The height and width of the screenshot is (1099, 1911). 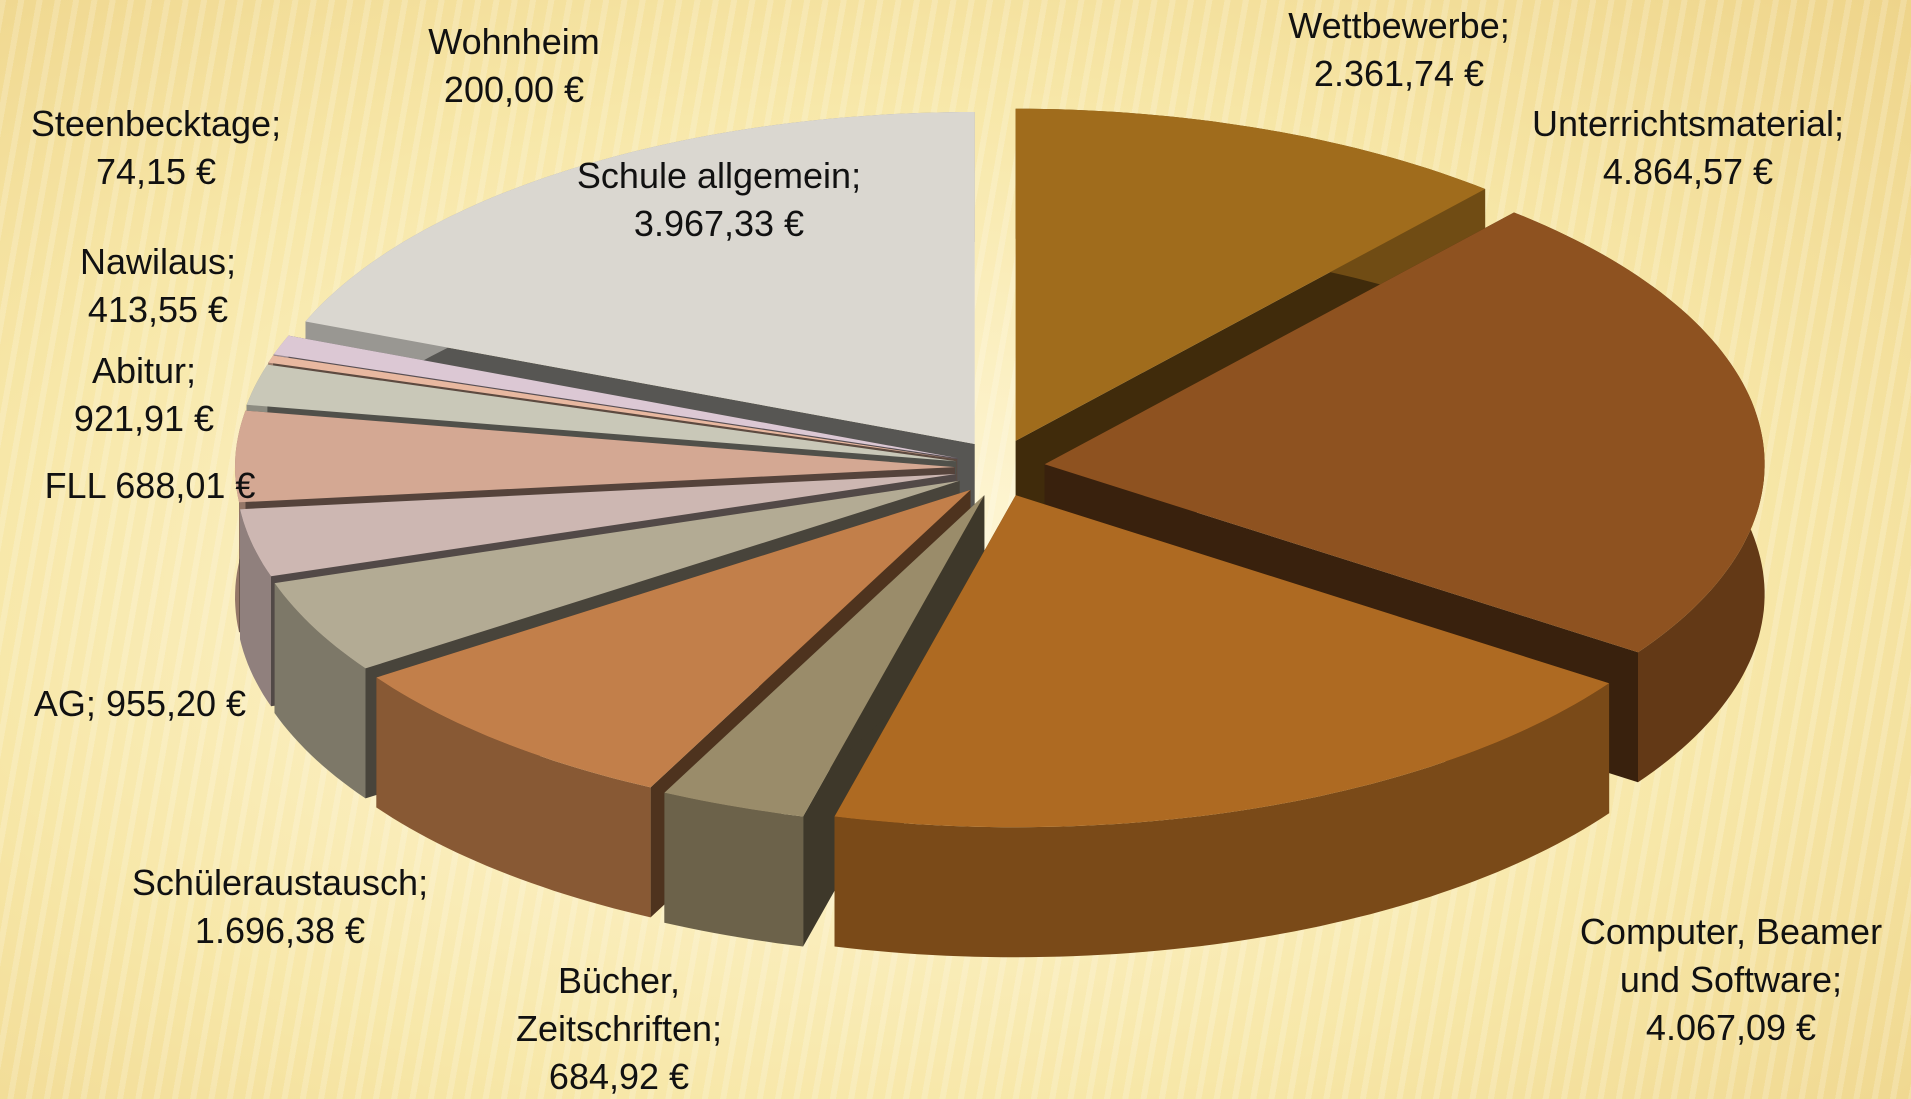 I want to click on label-value: 200,00 €, so click(x=514, y=89).